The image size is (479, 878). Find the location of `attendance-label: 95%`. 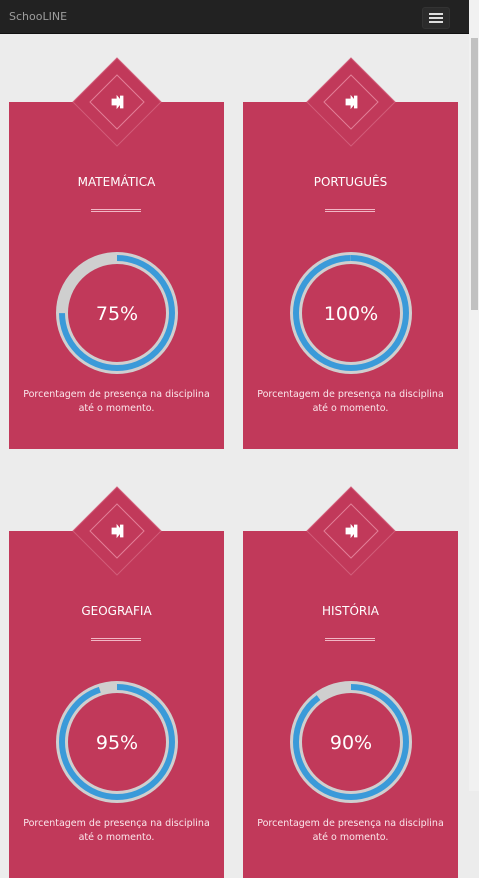

attendance-label: 95% is located at coordinates (117, 743).